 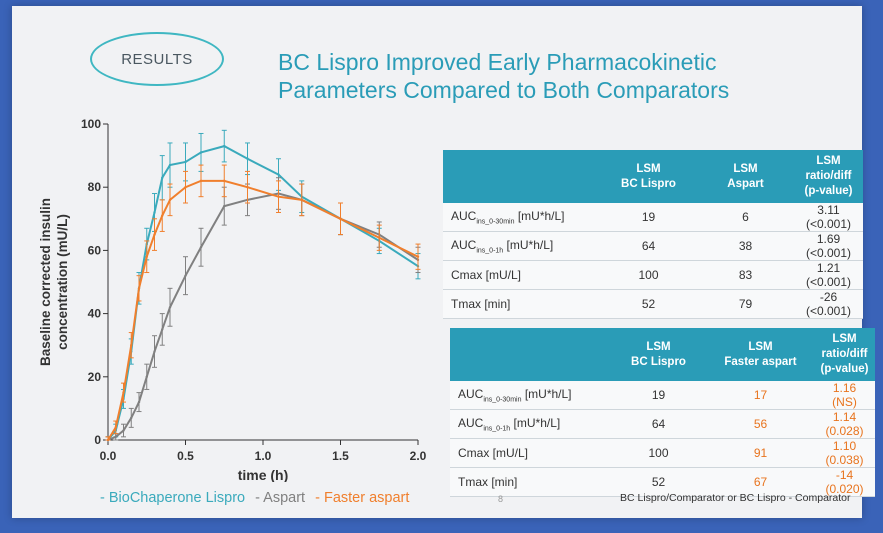 I want to click on table-header-col2: LSM Aspart, so click(x=745, y=176).